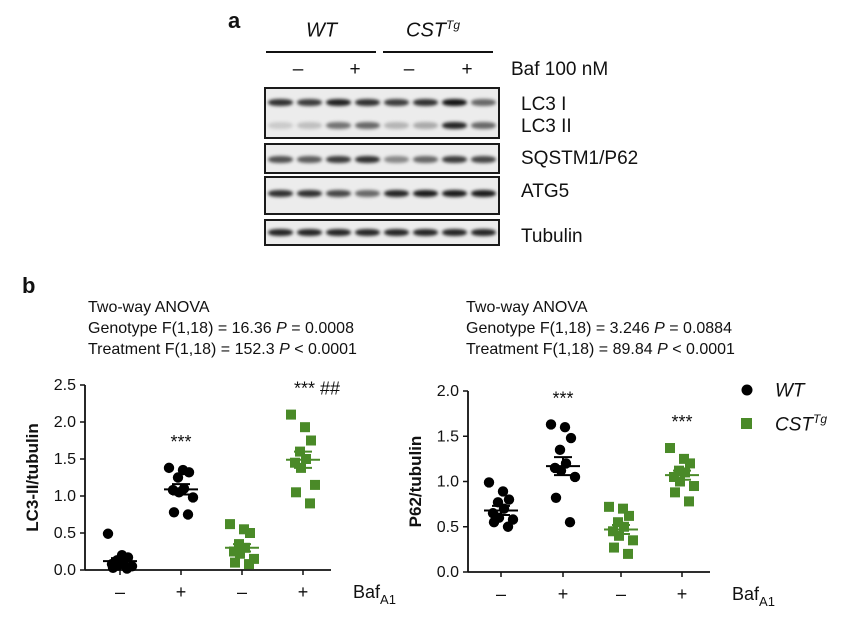 The width and height of the screenshot is (841, 617). What do you see at coordinates (382, 158) in the screenshot?
I see `blot-sqstm1` at bounding box center [382, 158].